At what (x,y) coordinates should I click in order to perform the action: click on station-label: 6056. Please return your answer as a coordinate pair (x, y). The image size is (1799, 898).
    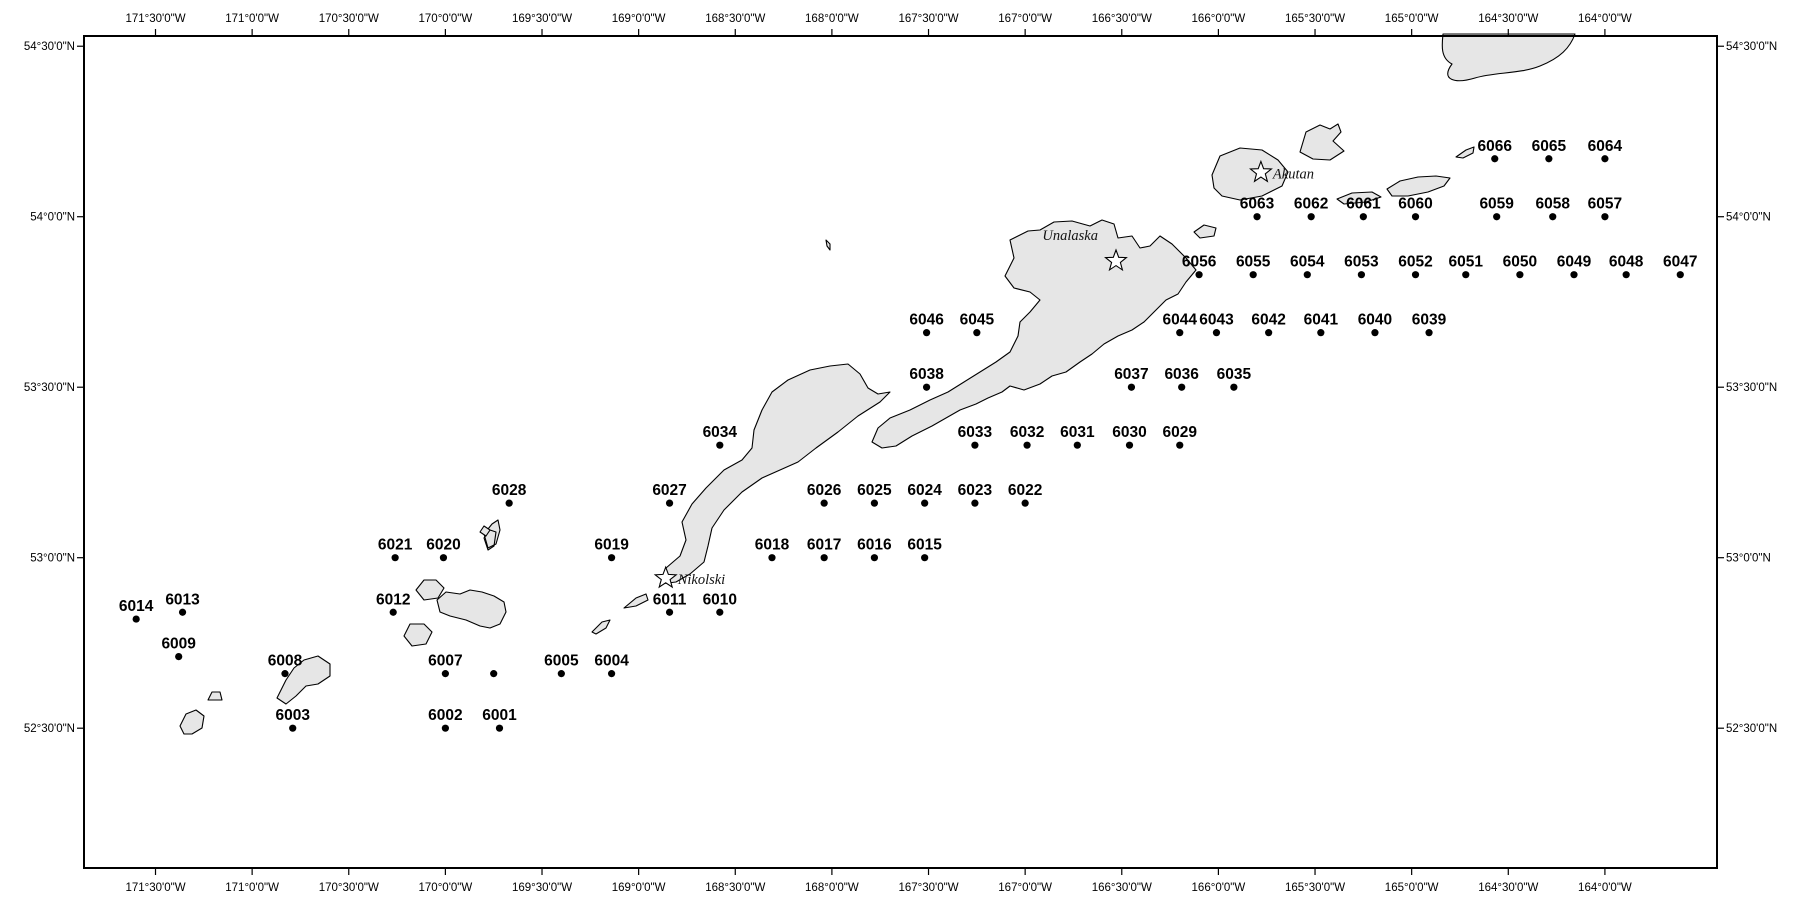
    Looking at the image, I should click on (1199, 262).